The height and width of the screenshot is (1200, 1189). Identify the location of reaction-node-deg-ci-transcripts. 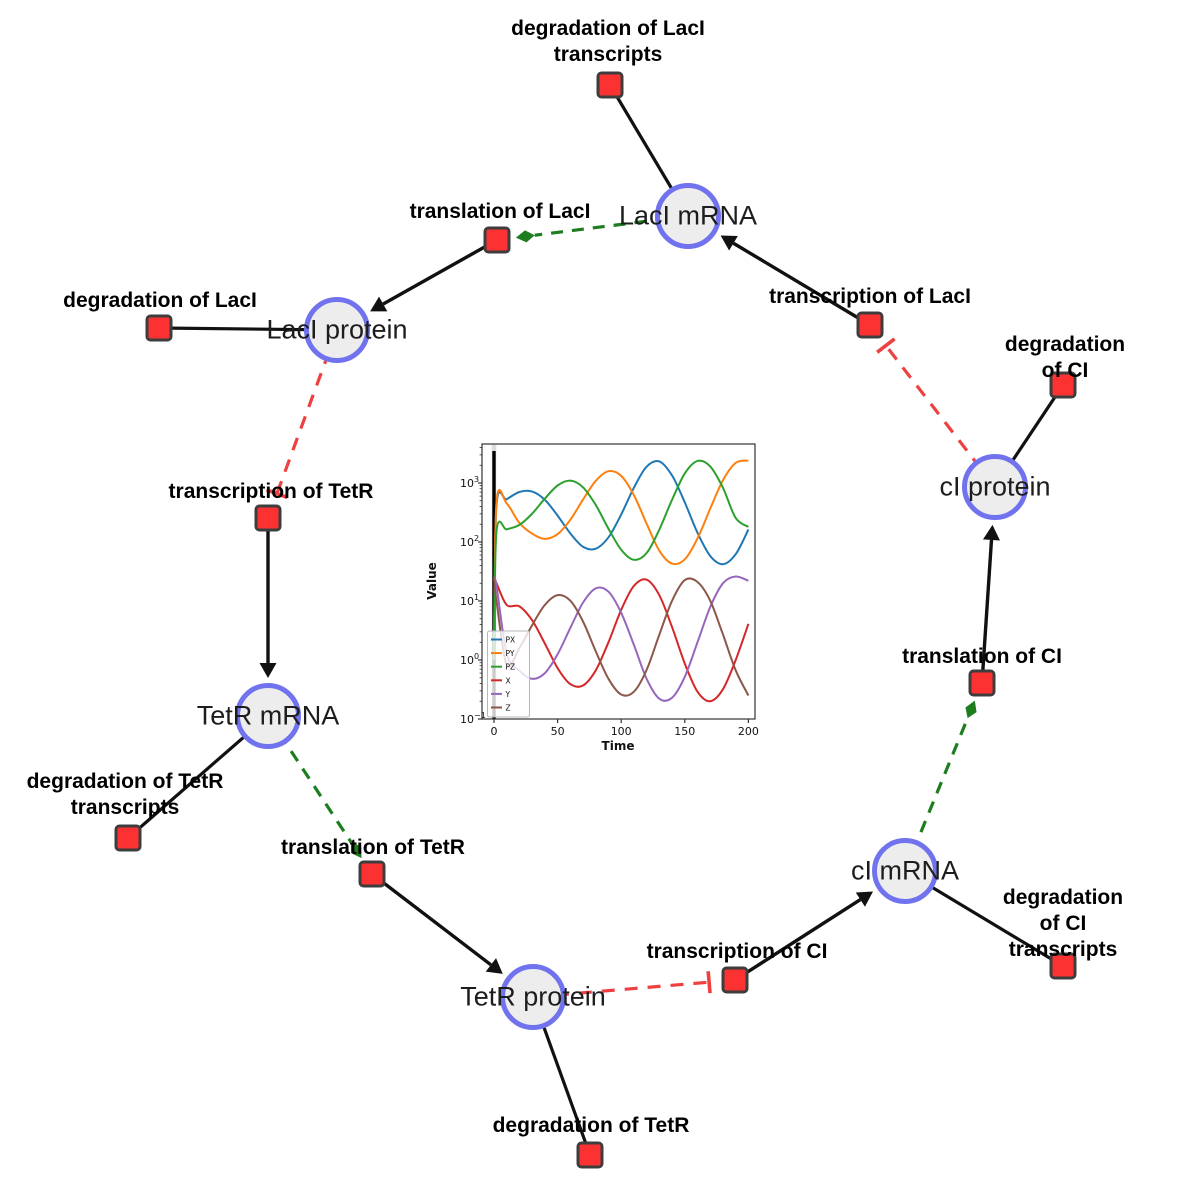
(1063, 966).